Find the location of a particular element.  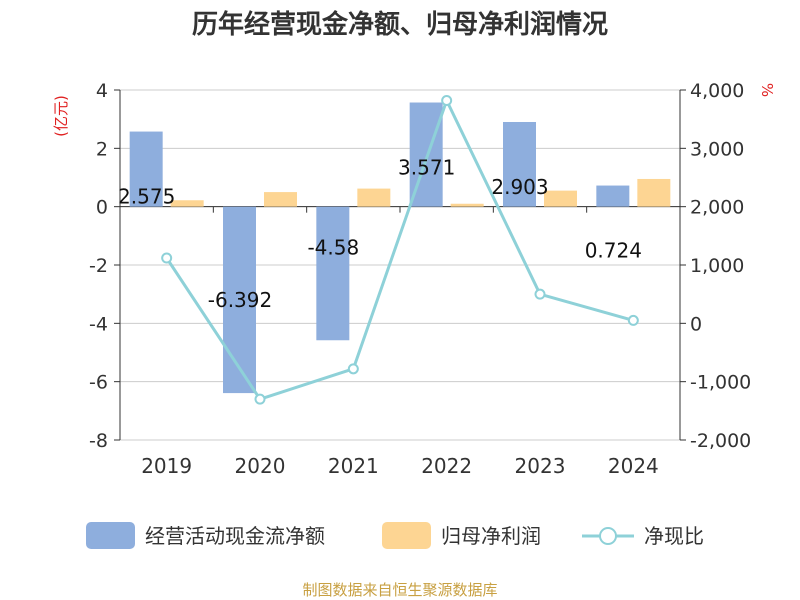

x-tick-label: 2021 is located at coordinates (353, 466).